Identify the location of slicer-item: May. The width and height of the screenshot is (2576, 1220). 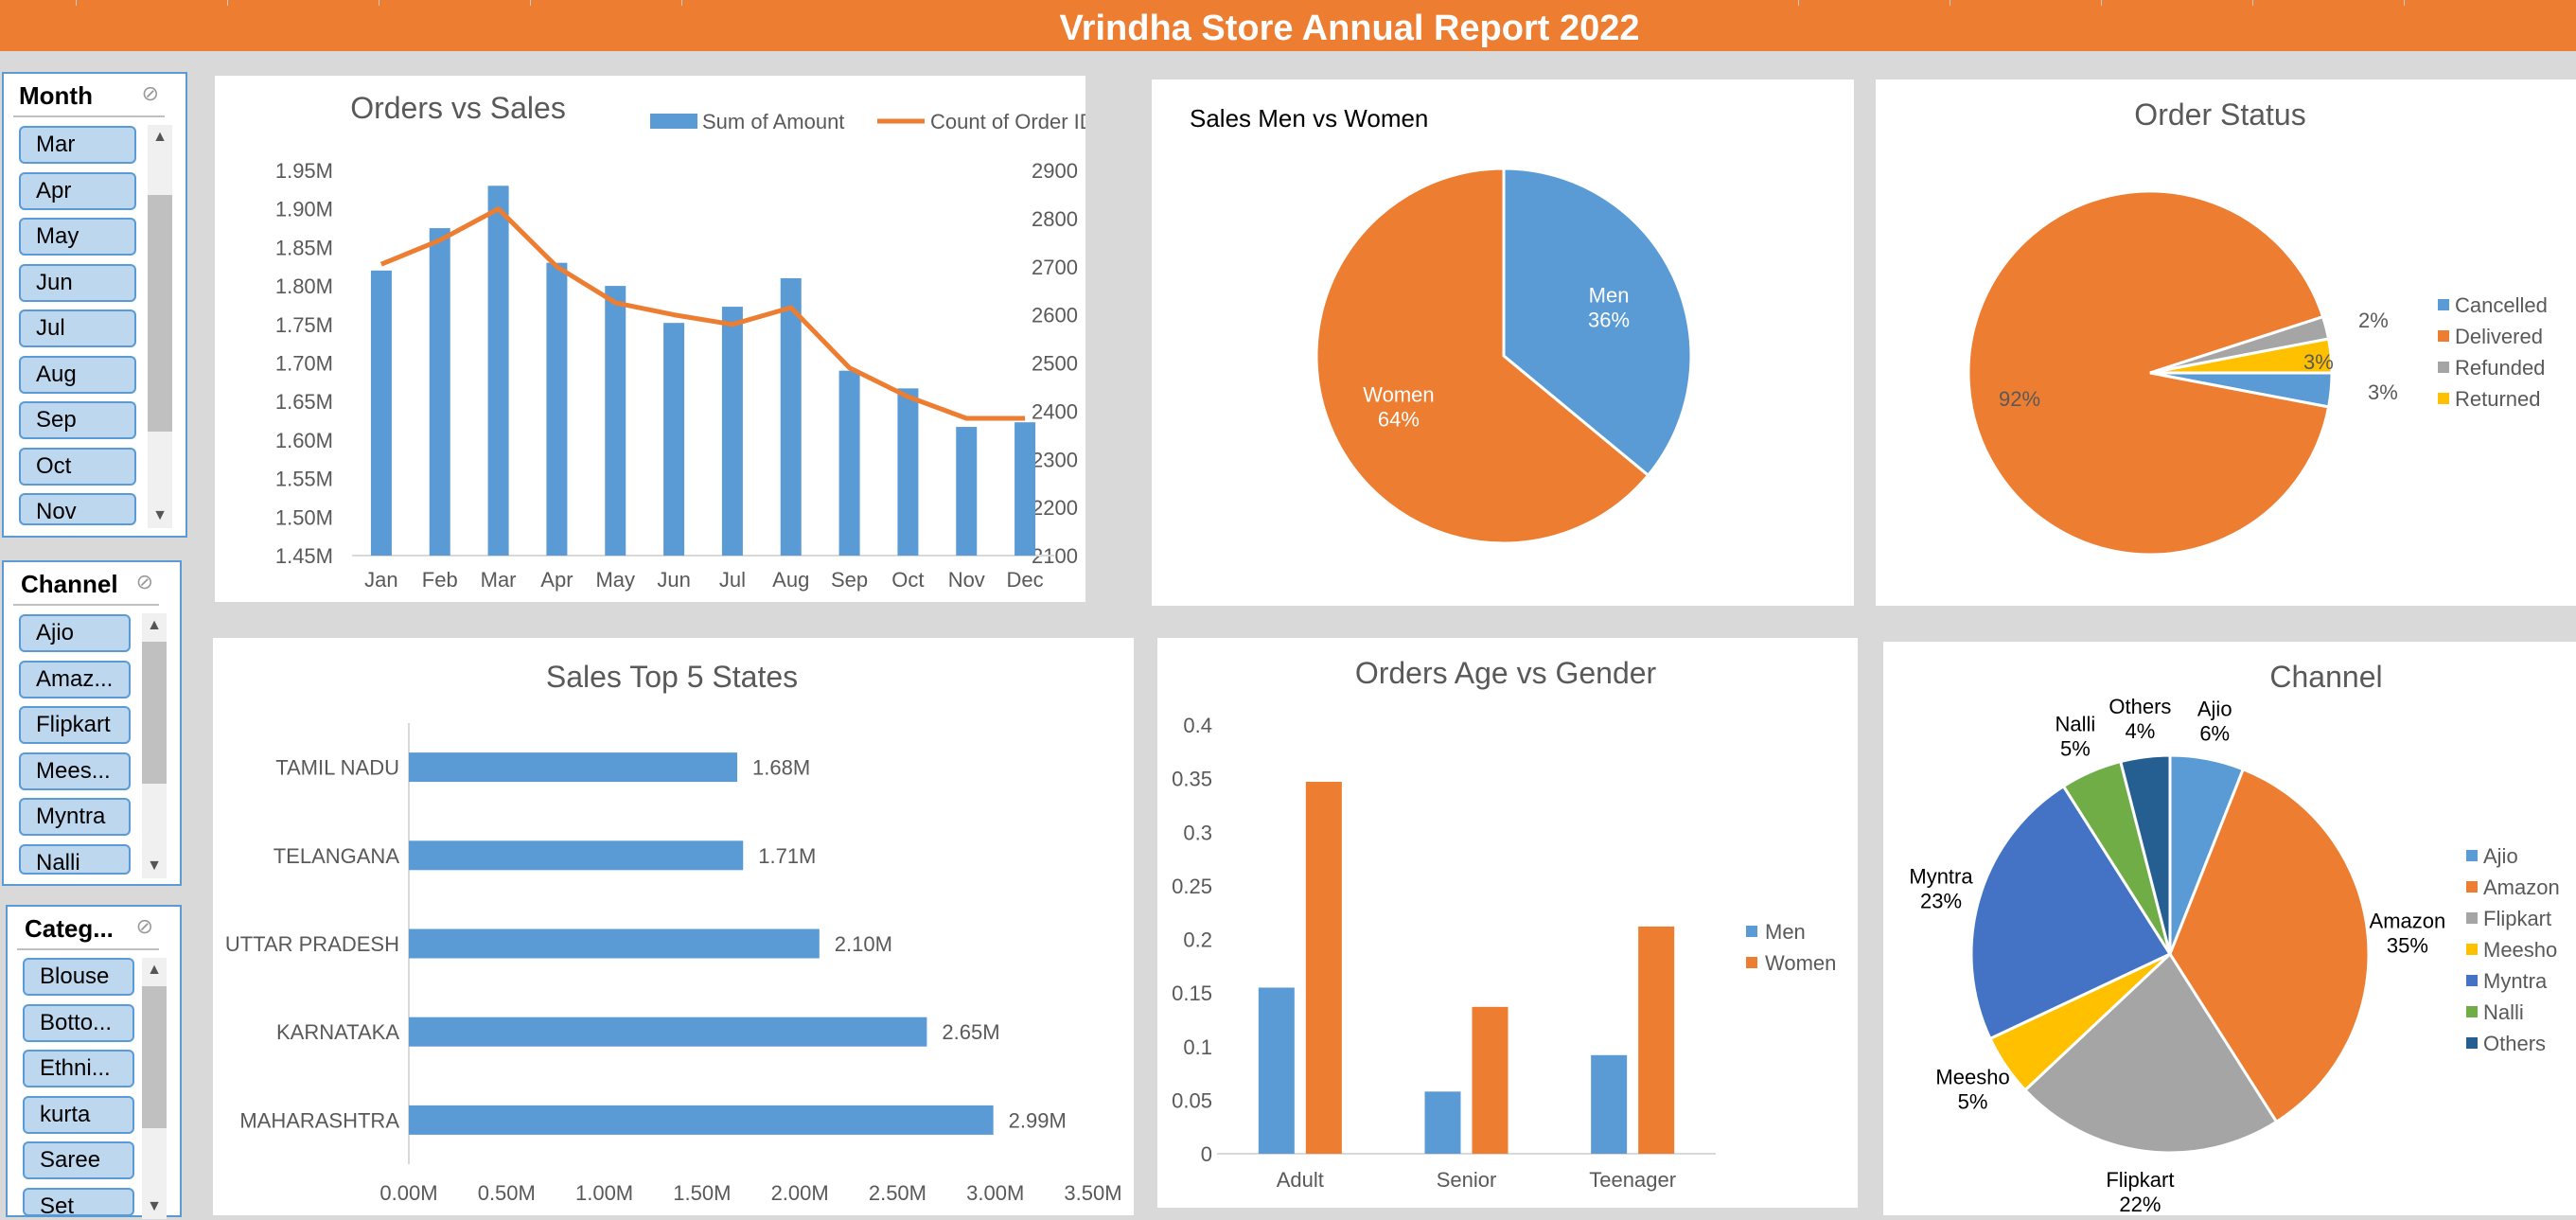
(77, 237).